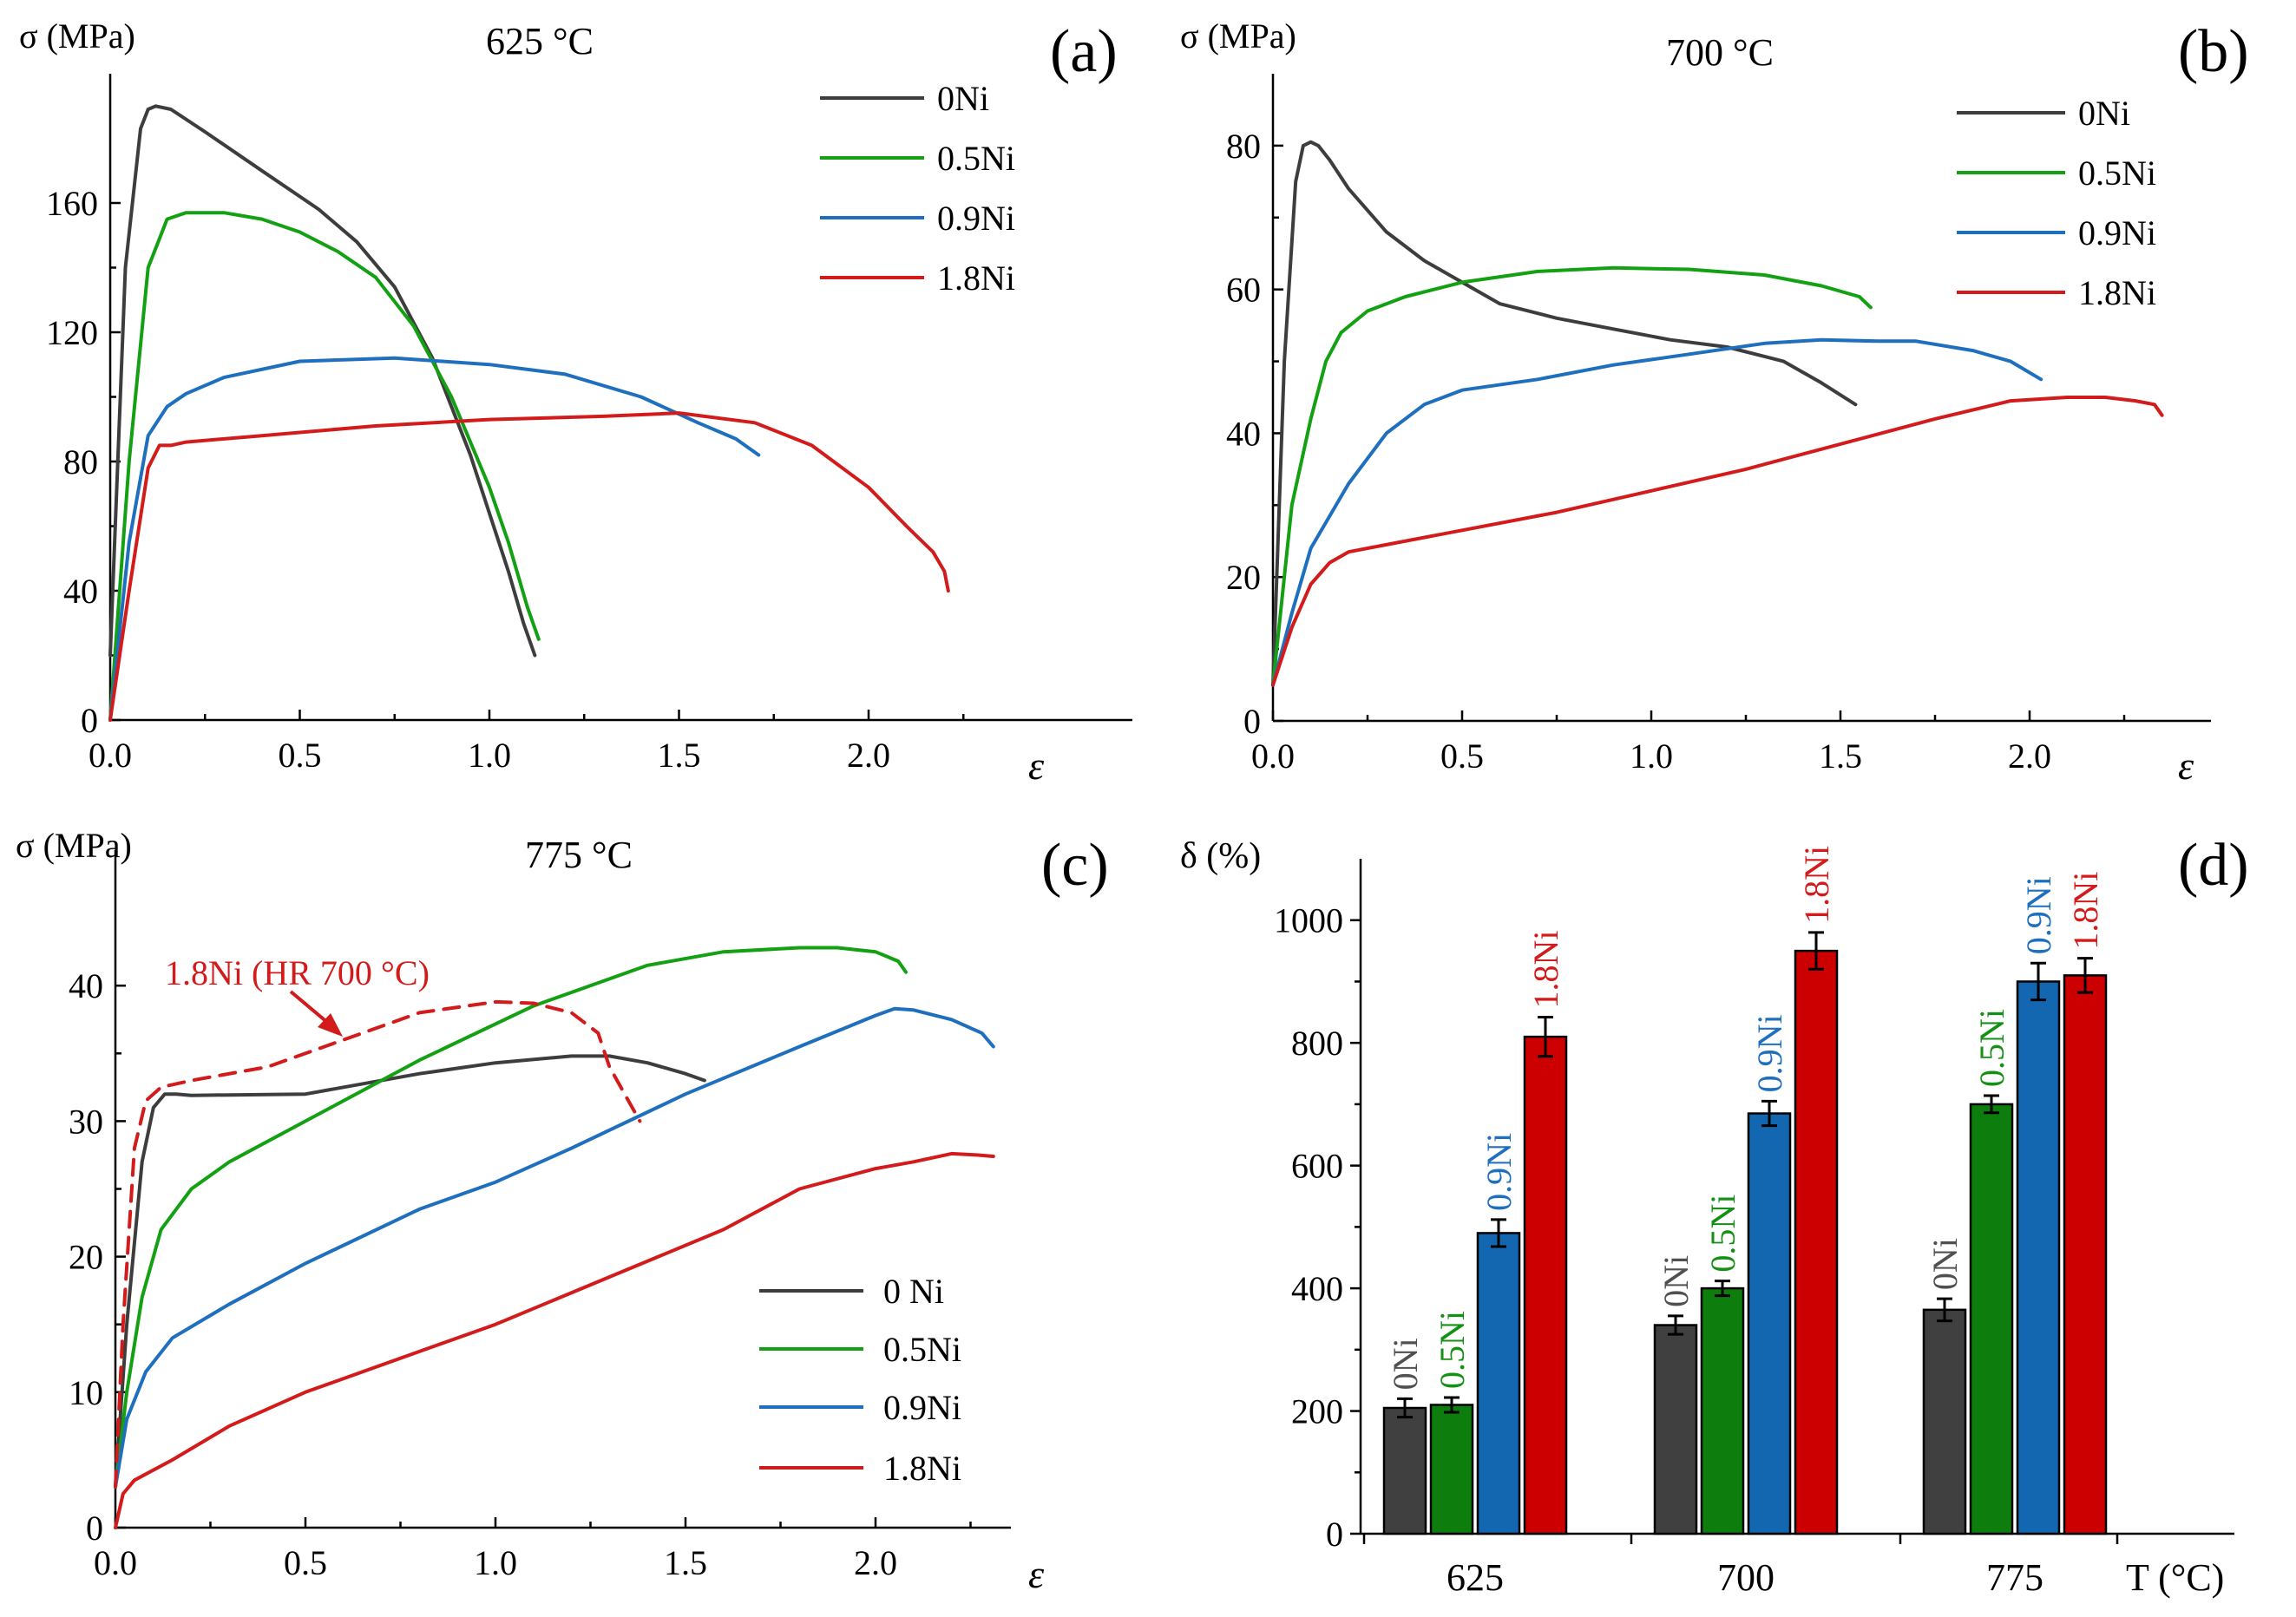 This screenshot has height=1617, width=2296. I want to click on panel-a-legend-05ni: 0.5Ni, so click(976, 159).